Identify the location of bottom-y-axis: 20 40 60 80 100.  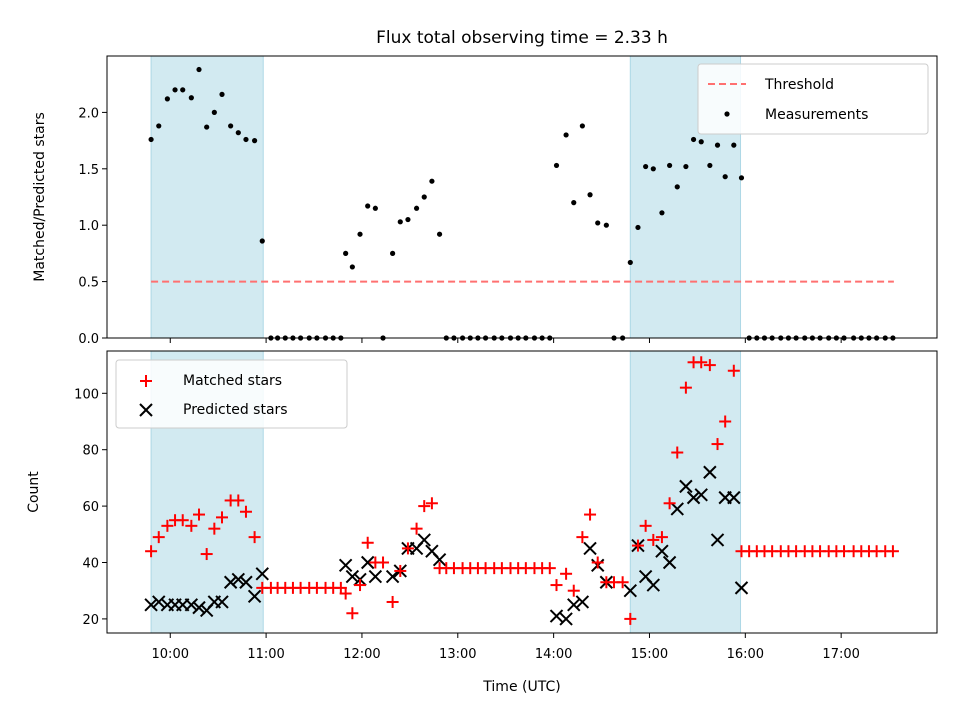
(90, 507).